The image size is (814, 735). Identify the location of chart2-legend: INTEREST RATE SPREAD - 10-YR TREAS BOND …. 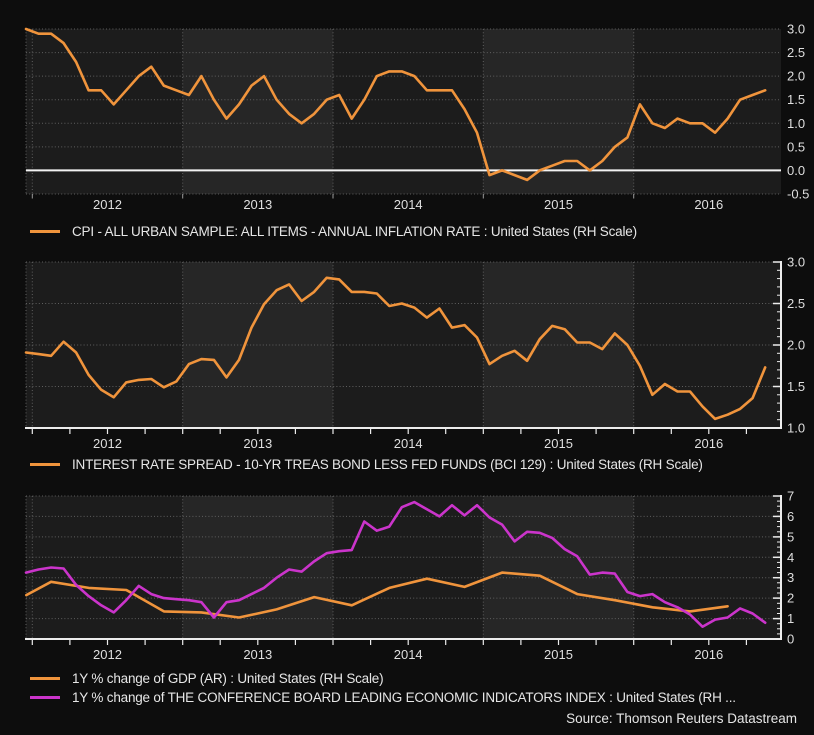
(366, 464).